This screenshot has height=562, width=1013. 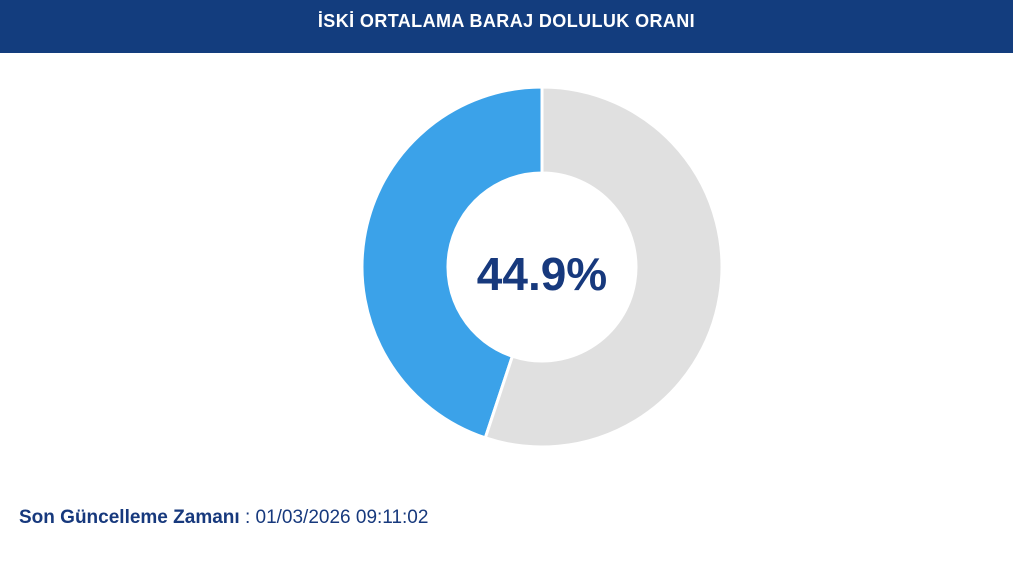 I want to click on header-bar: İSKİ ORTALAMA BARAJ DOLULUK ORANI, so click(x=506, y=26).